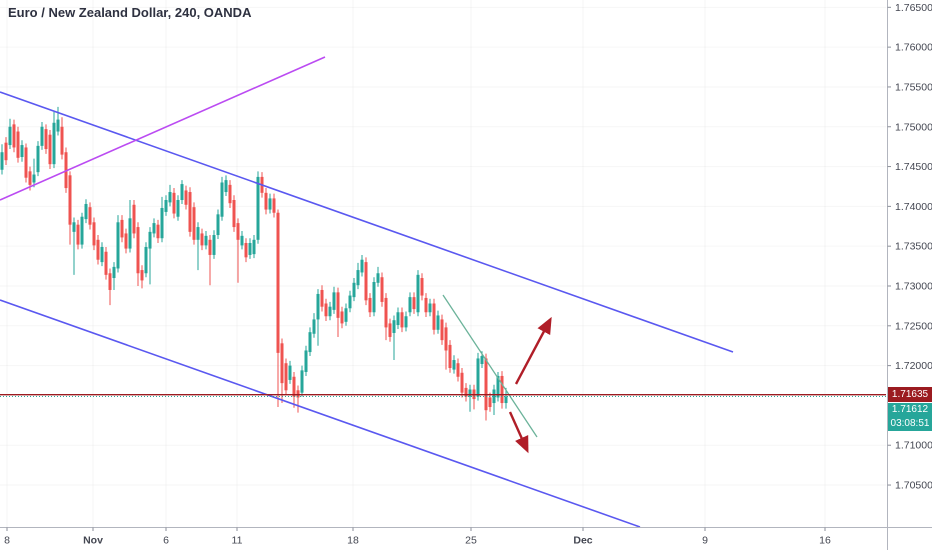  Describe the element at coordinates (471, 541) in the screenshot. I see `time-axis-label: 25` at that location.